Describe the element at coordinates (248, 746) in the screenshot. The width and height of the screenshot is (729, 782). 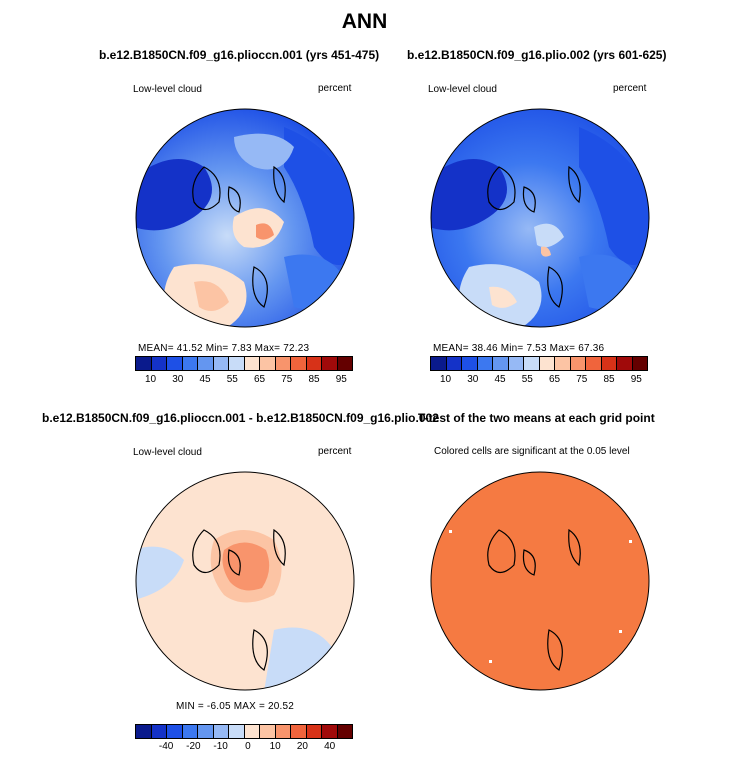
I see `colorbar-tick-label: 0` at that location.